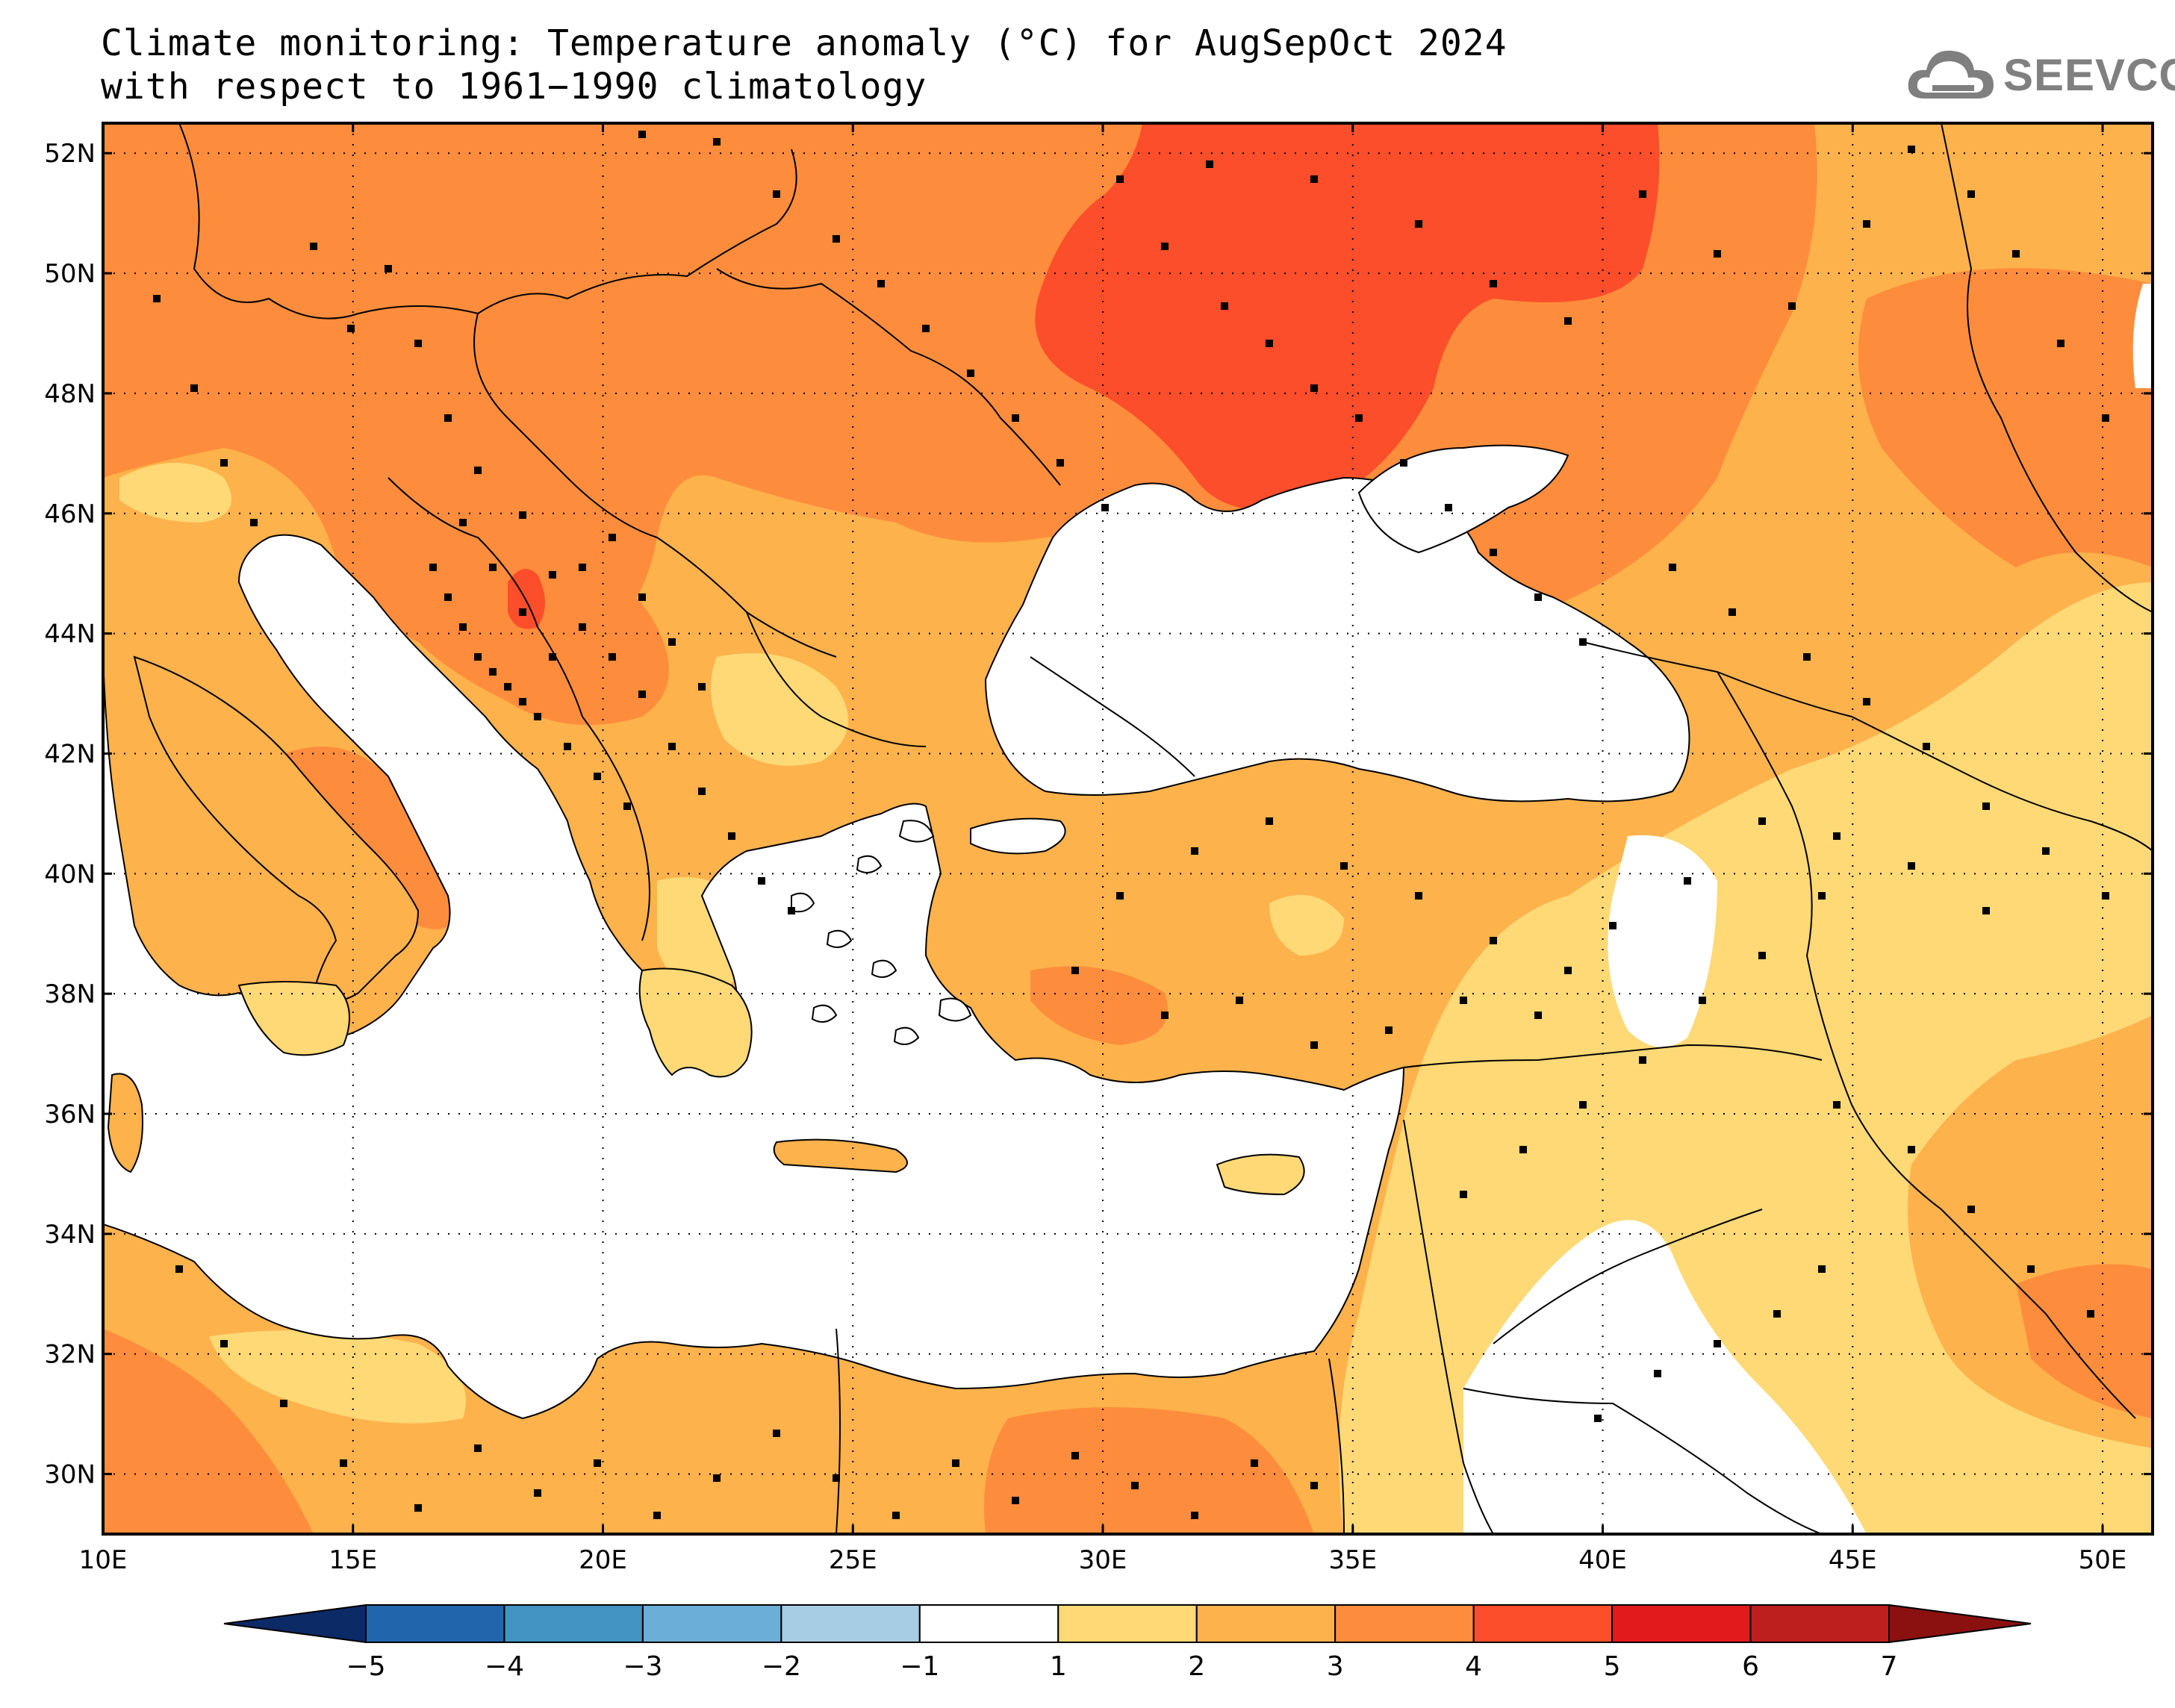 The image size is (2175, 1708). What do you see at coordinates (103, 1560) in the screenshot?
I see `lon-tick-label: 10E` at bounding box center [103, 1560].